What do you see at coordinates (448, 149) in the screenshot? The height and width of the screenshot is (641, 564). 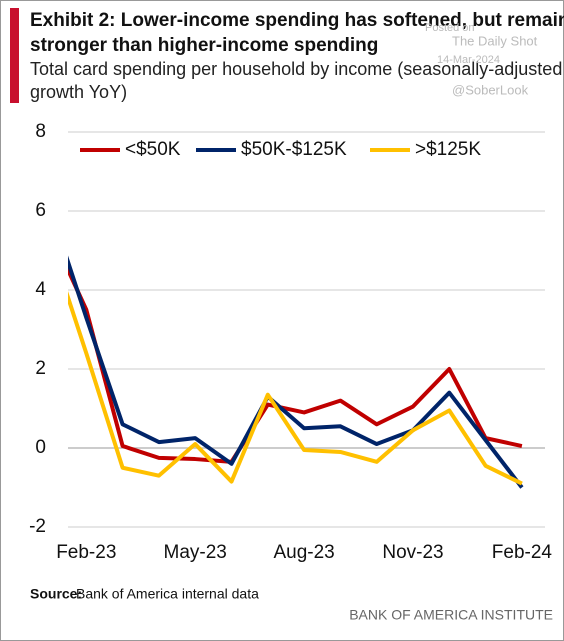 I see `legend-label: >$125K` at bounding box center [448, 149].